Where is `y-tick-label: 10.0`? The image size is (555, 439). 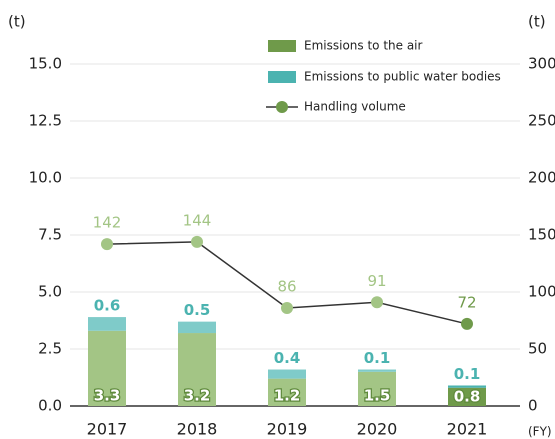 y-tick-label: 10.0 is located at coordinates (45, 178).